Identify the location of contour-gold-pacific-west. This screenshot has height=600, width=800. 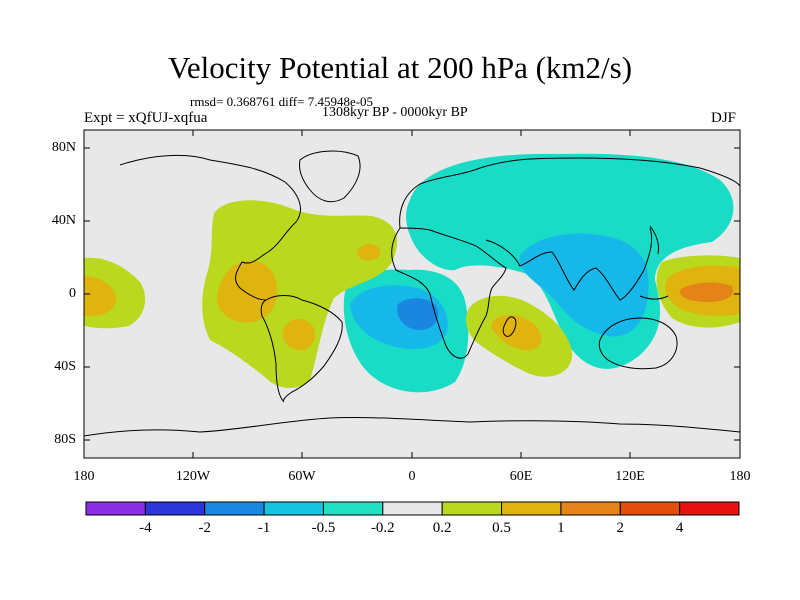
(100, 296).